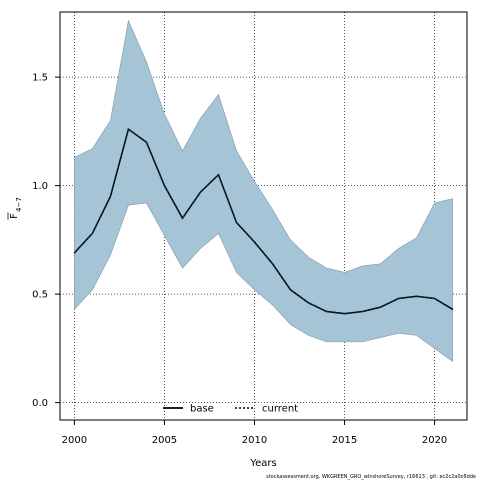 This screenshot has width=480, height=480. What do you see at coordinates (74, 253) in the screenshot?
I see `point-current-2000` at bounding box center [74, 253].